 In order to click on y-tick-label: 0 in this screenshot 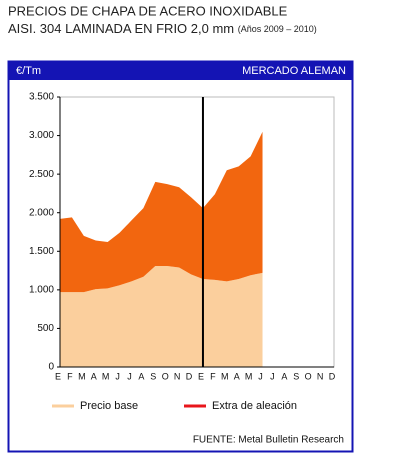, I will do `click(51, 367)`.